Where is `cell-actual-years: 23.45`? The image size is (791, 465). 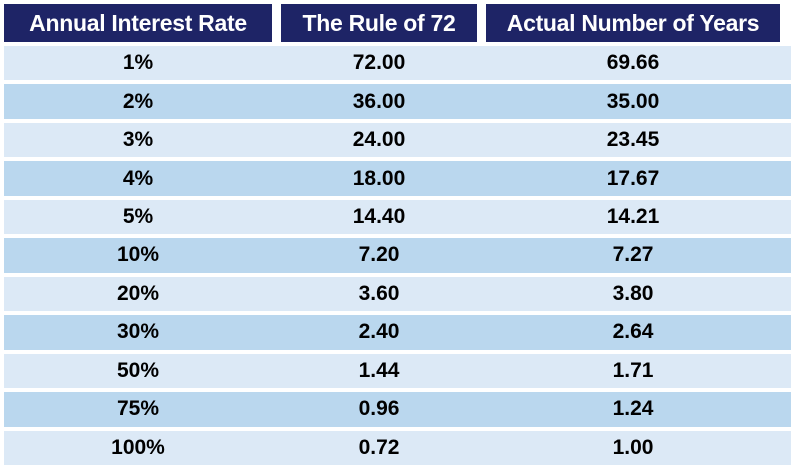 cell-actual-years: 23.45 is located at coordinates (633, 140).